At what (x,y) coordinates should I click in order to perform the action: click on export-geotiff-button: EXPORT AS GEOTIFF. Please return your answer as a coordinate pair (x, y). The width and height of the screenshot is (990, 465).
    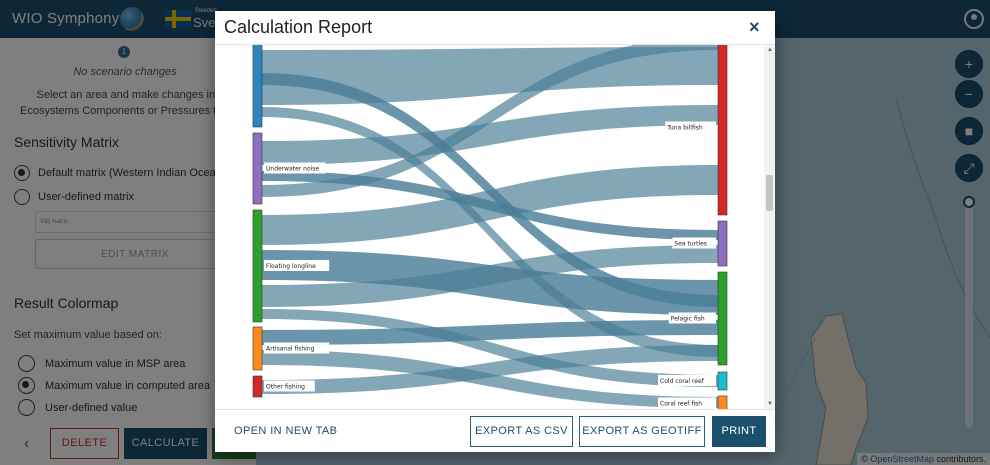
    Looking at the image, I should click on (642, 431).